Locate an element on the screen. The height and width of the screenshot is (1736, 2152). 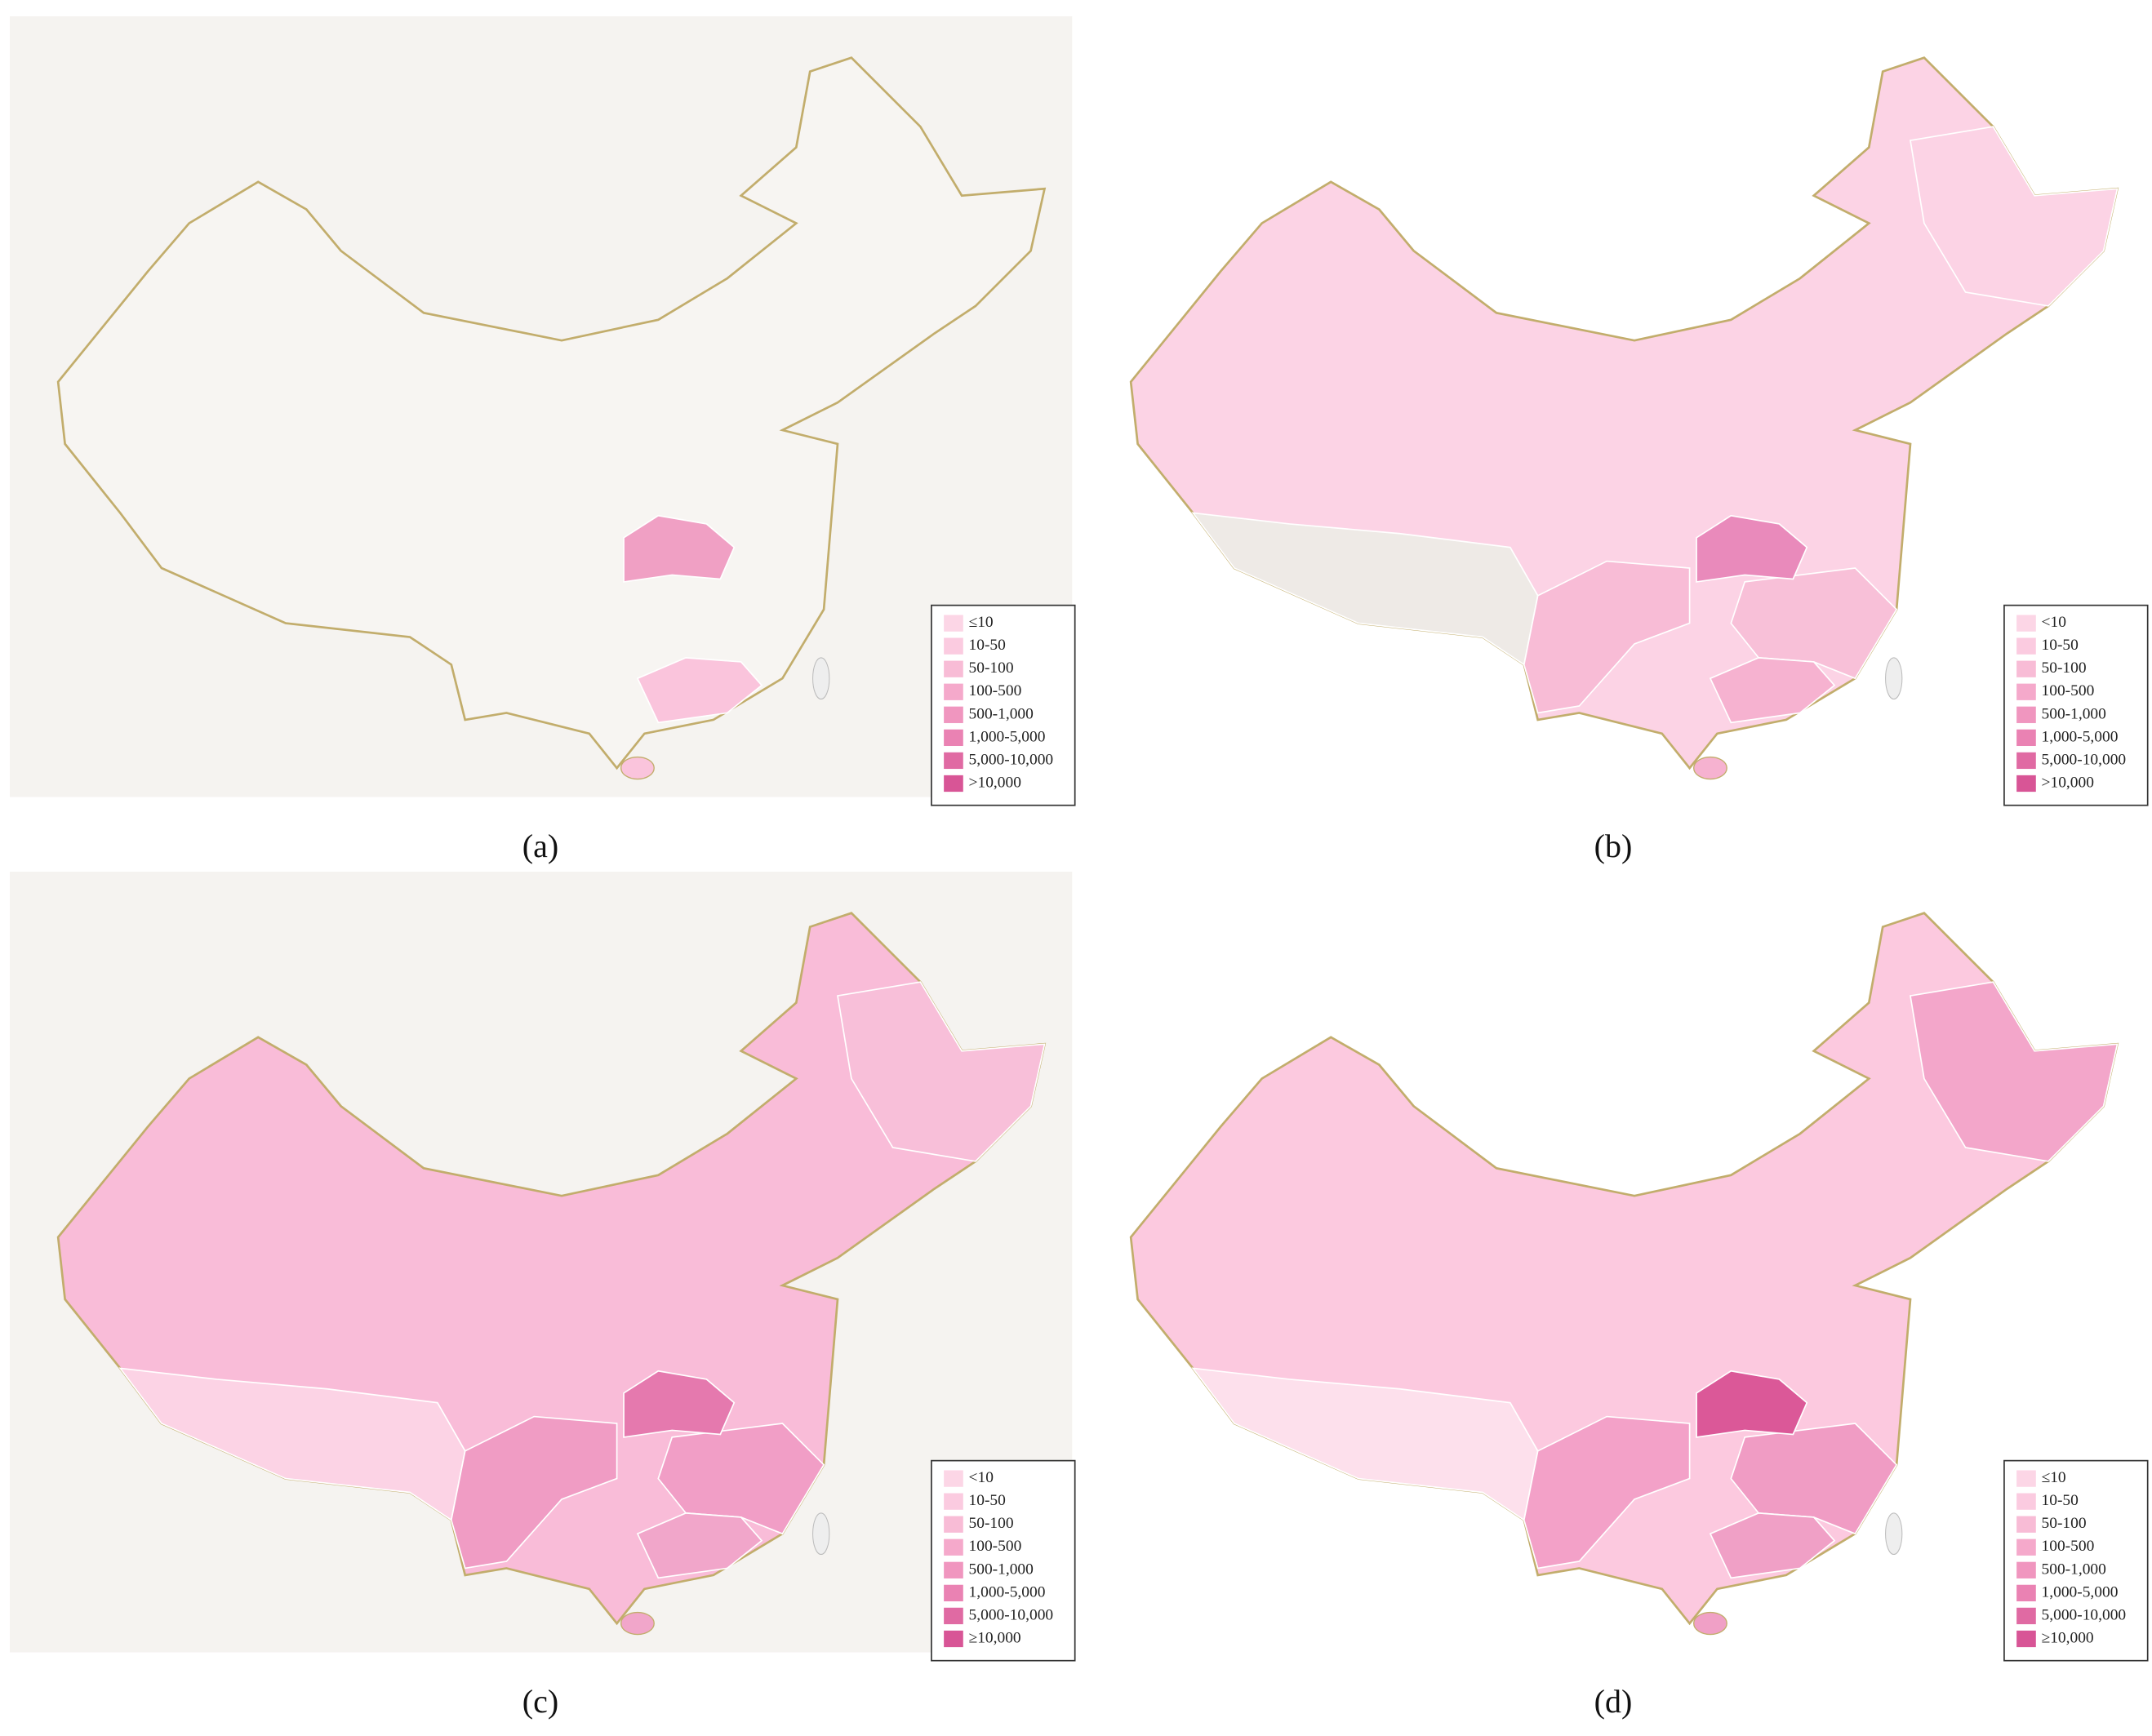
panel-label: (d) is located at coordinates (1613, 1701).